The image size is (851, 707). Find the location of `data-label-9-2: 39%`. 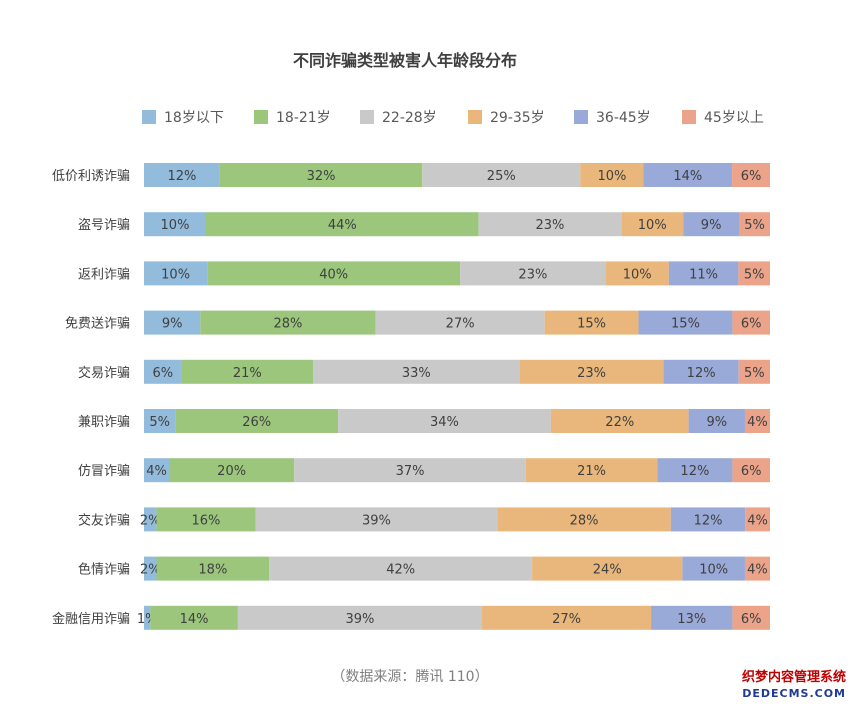

data-label-9-2: 39% is located at coordinates (360, 619).